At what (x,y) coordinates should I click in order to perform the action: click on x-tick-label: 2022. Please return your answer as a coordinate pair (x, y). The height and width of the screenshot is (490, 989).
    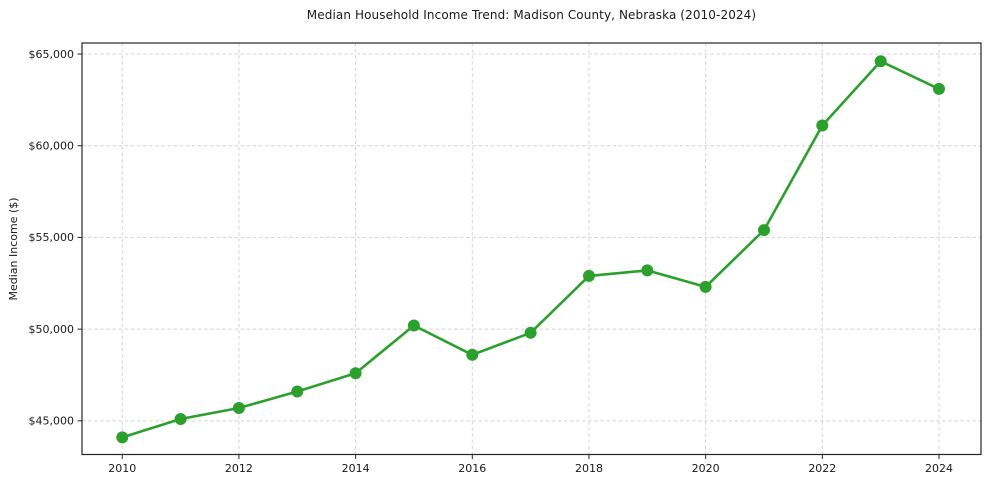
    Looking at the image, I should click on (822, 468).